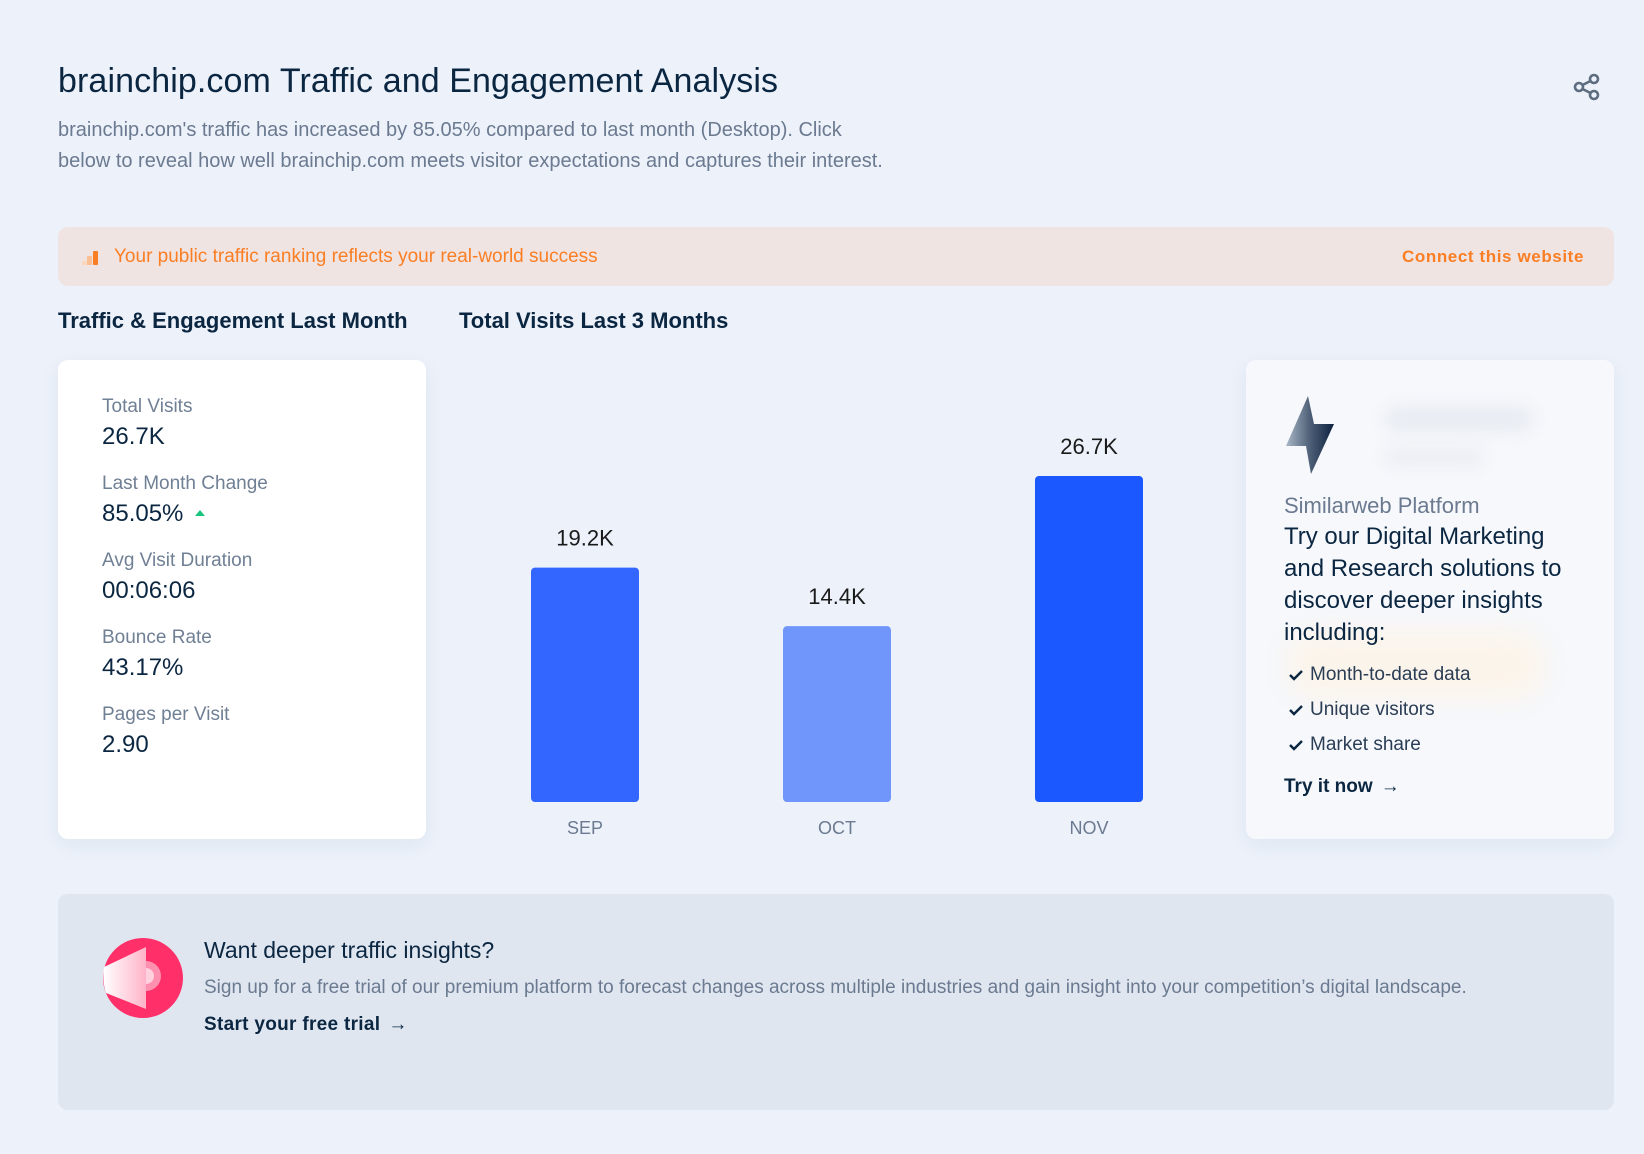 This screenshot has height=1154, width=1644. I want to click on stat-value: 43.17%, so click(264, 668).